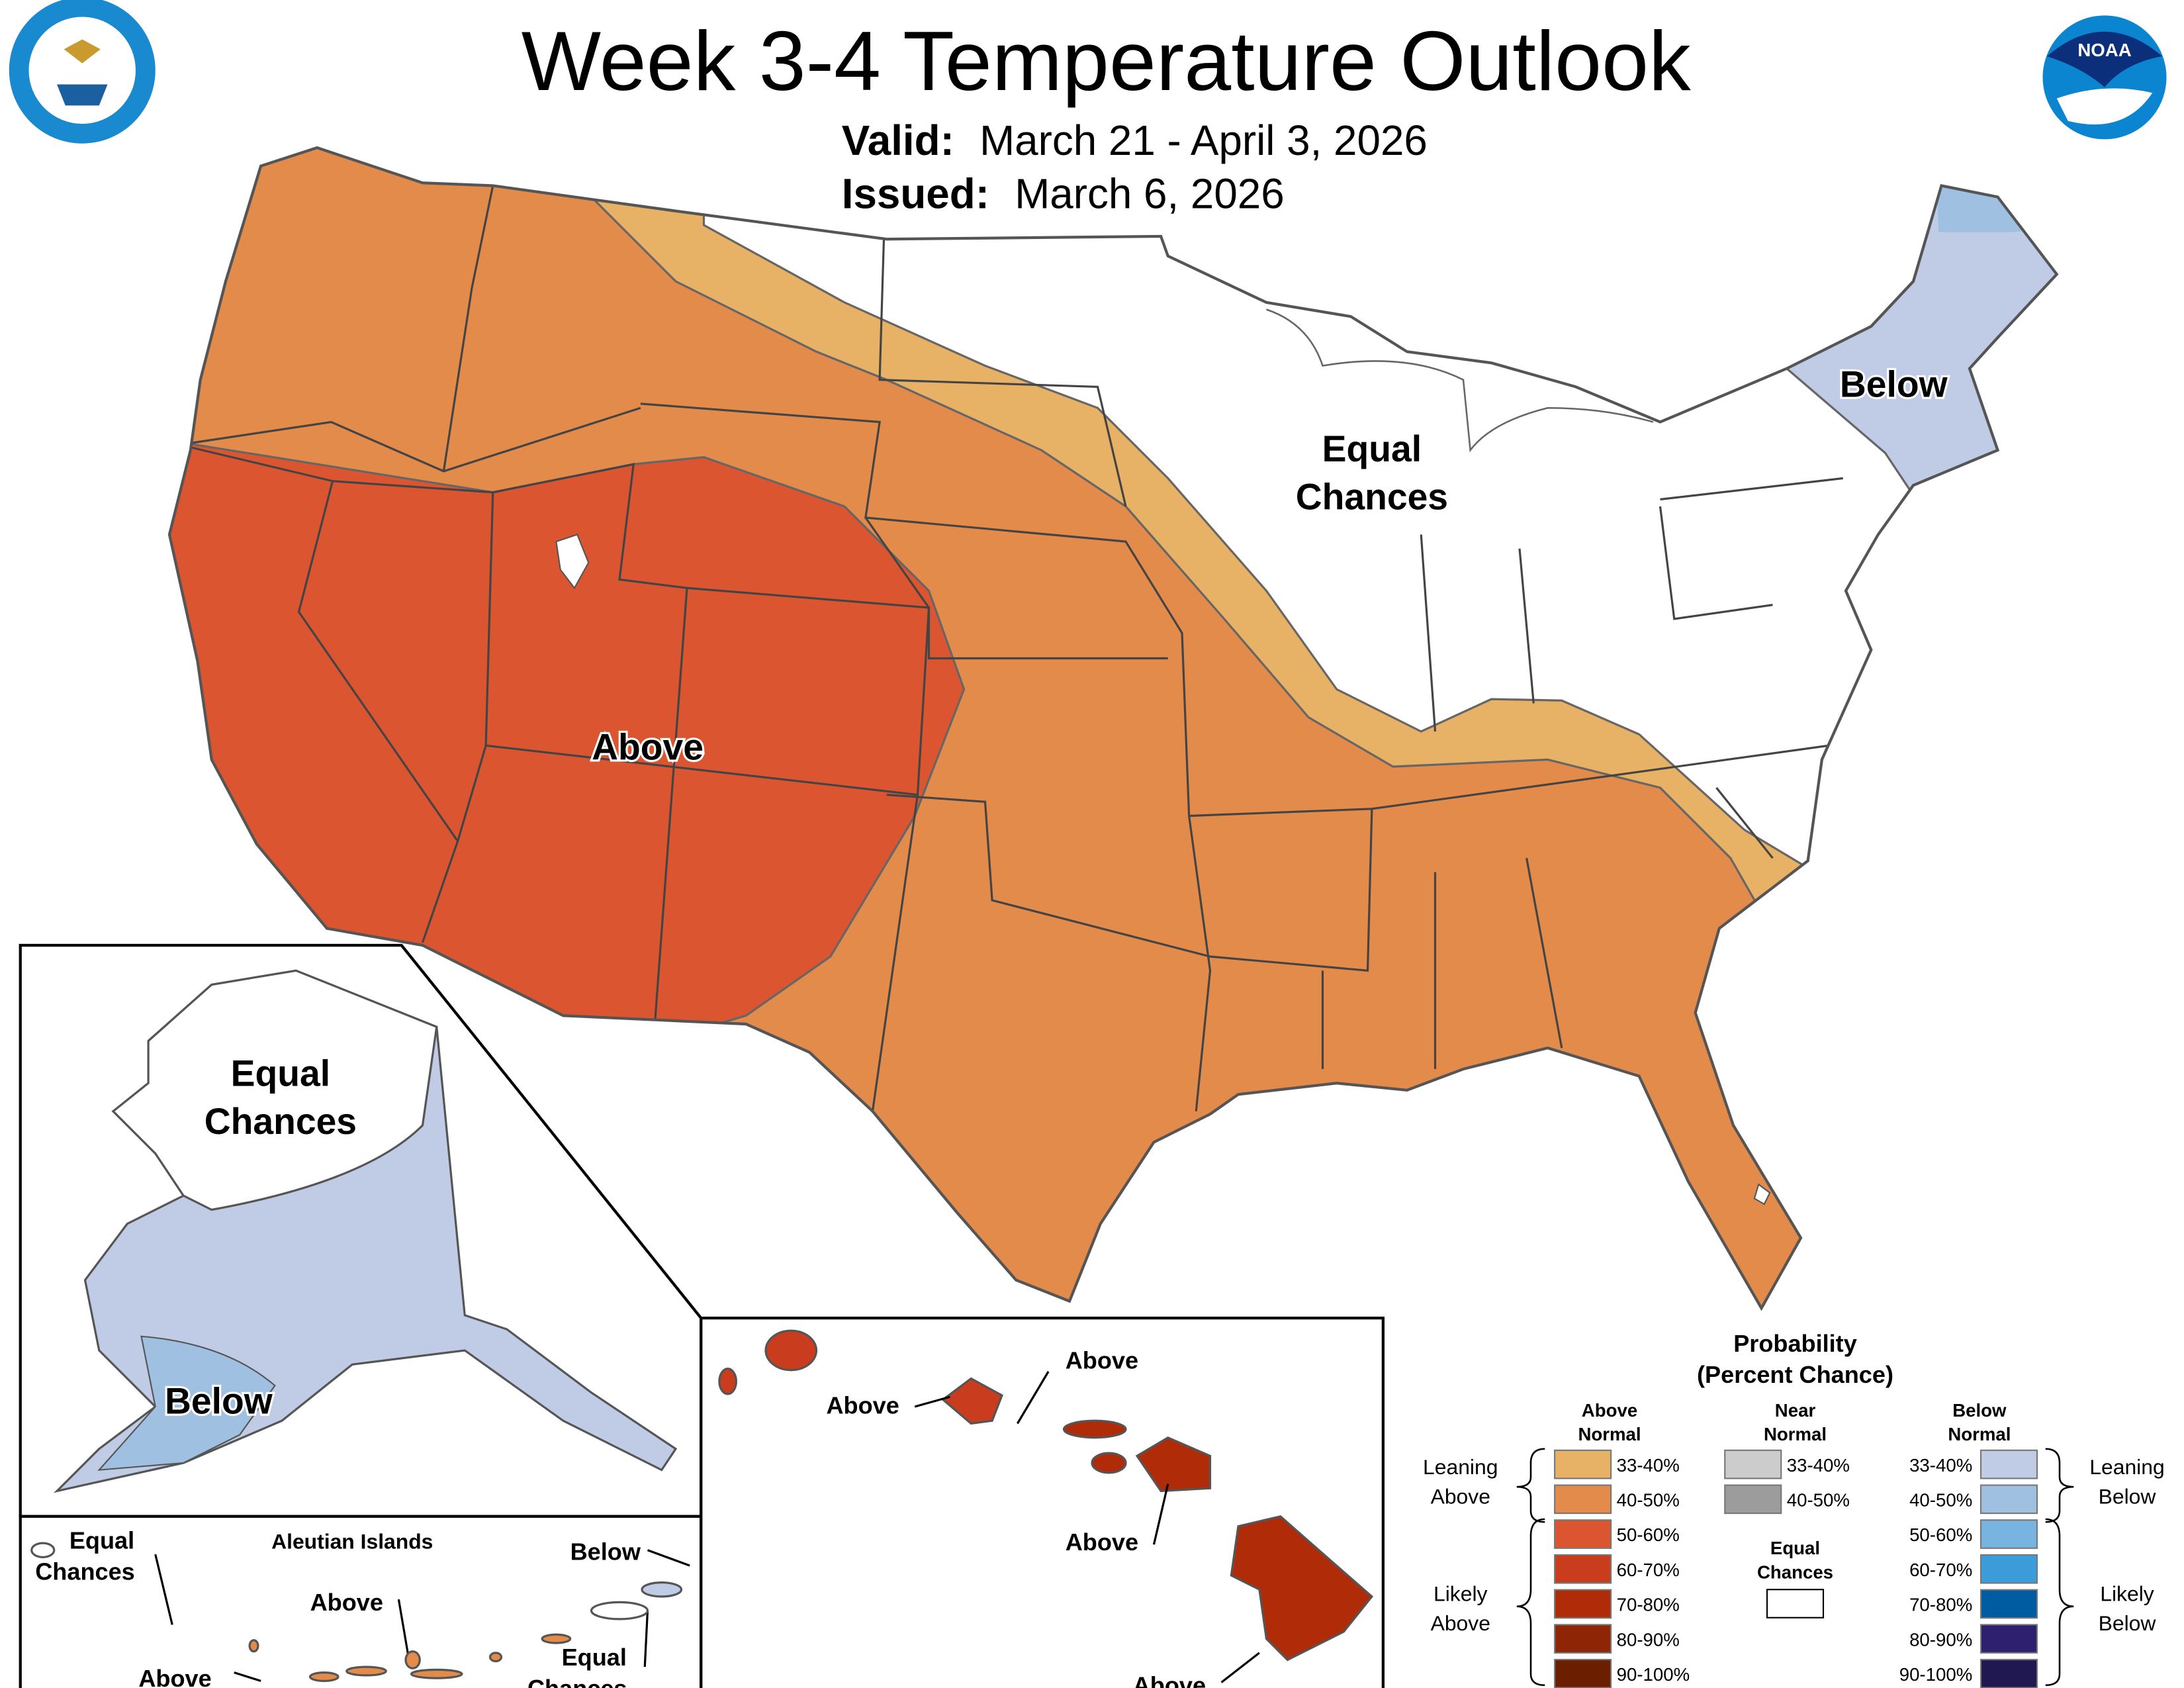 The image size is (2184, 1688). What do you see at coordinates (1460, 1623) in the screenshot?
I see `legend-likely-above-2: Above` at bounding box center [1460, 1623].